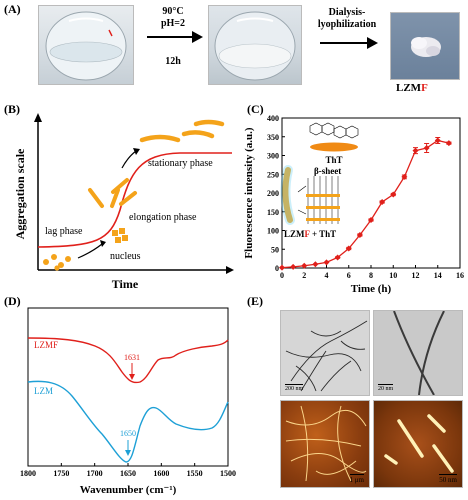 The height and width of the screenshot is (500, 468). What do you see at coordinates (95, 473) in the screenshot?
I see `ftir-x-tick-label: 1700` at bounding box center [95, 473].